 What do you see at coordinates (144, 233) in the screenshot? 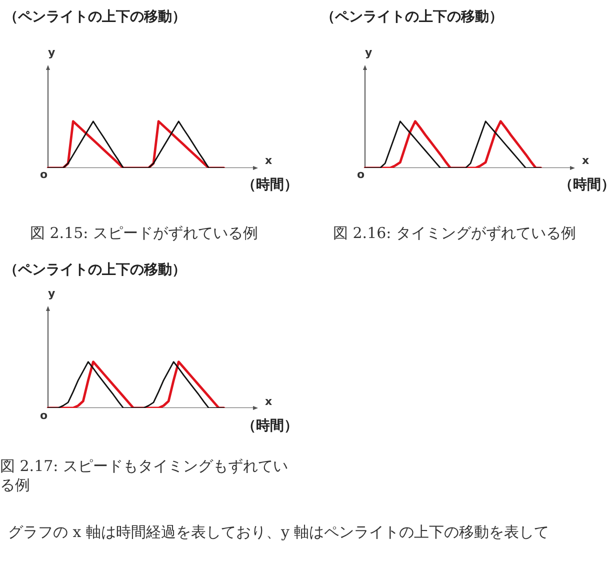
I see `caption: 図 2.15: スピードがずれている例` at bounding box center [144, 233].